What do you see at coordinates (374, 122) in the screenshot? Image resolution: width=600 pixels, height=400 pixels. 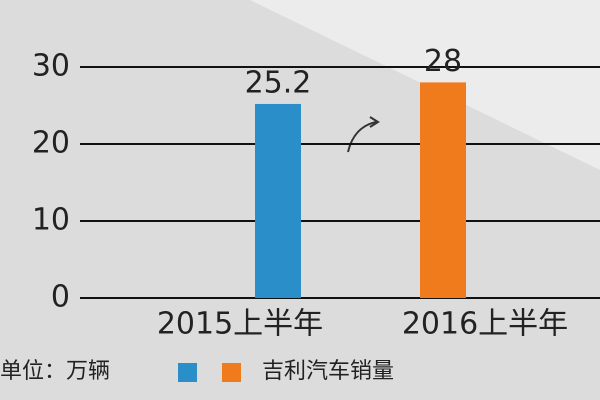 I see `trend-arrow-head` at bounding box center [374, 122].